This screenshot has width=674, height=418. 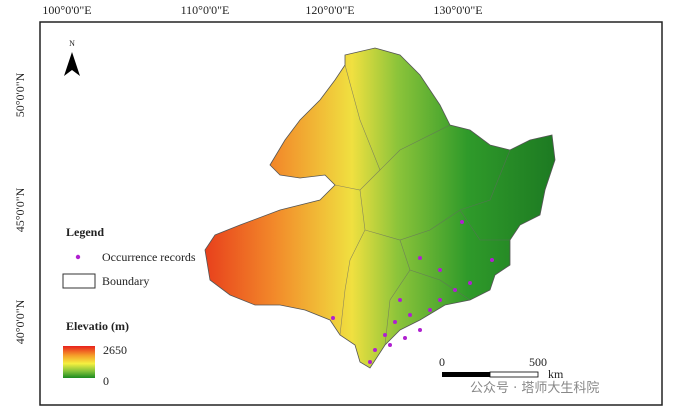 I want to click on lon-label: 100°0'0"E, so click(x=66, y=10).